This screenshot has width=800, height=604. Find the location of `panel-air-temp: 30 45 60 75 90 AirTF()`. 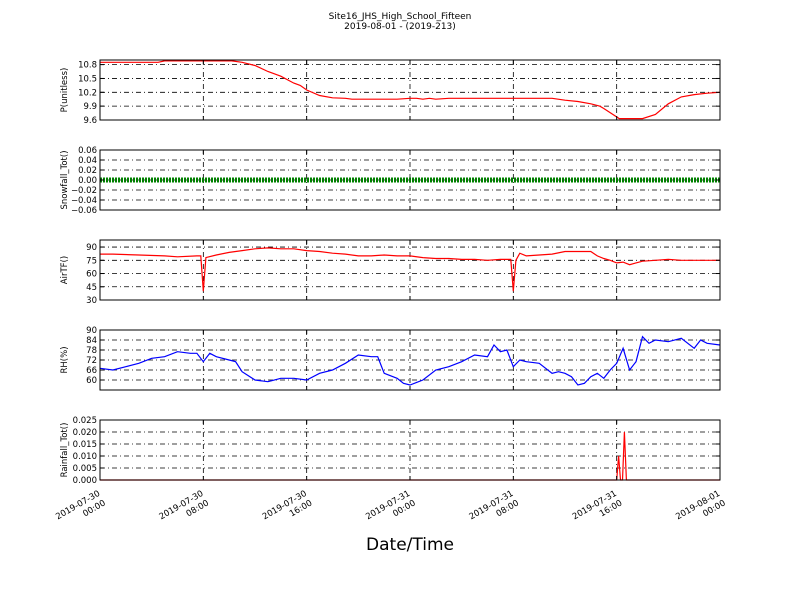

panel-air-temp: 30 45 60 75 90 AirTF() is located at coordinates (390, 272).